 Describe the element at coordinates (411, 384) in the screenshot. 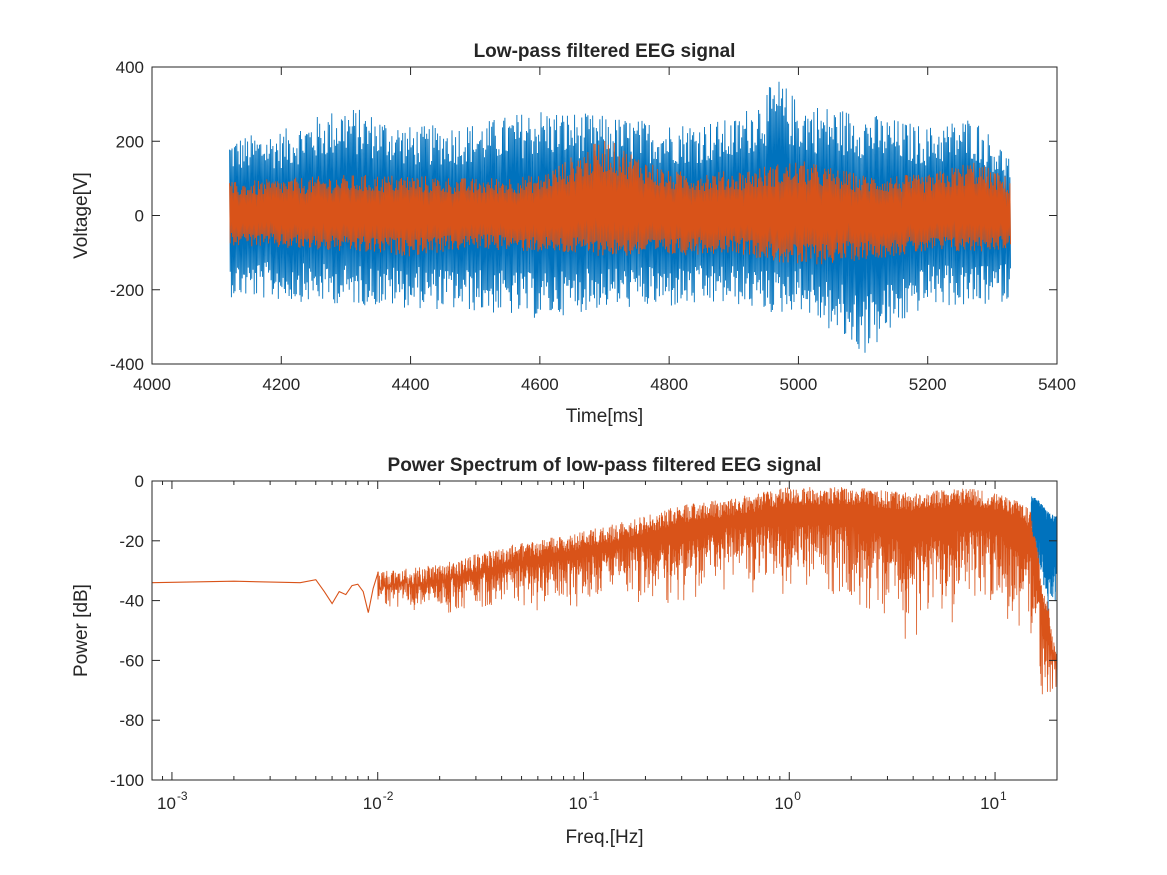

I see `x-tick-label: 4400` at that location.